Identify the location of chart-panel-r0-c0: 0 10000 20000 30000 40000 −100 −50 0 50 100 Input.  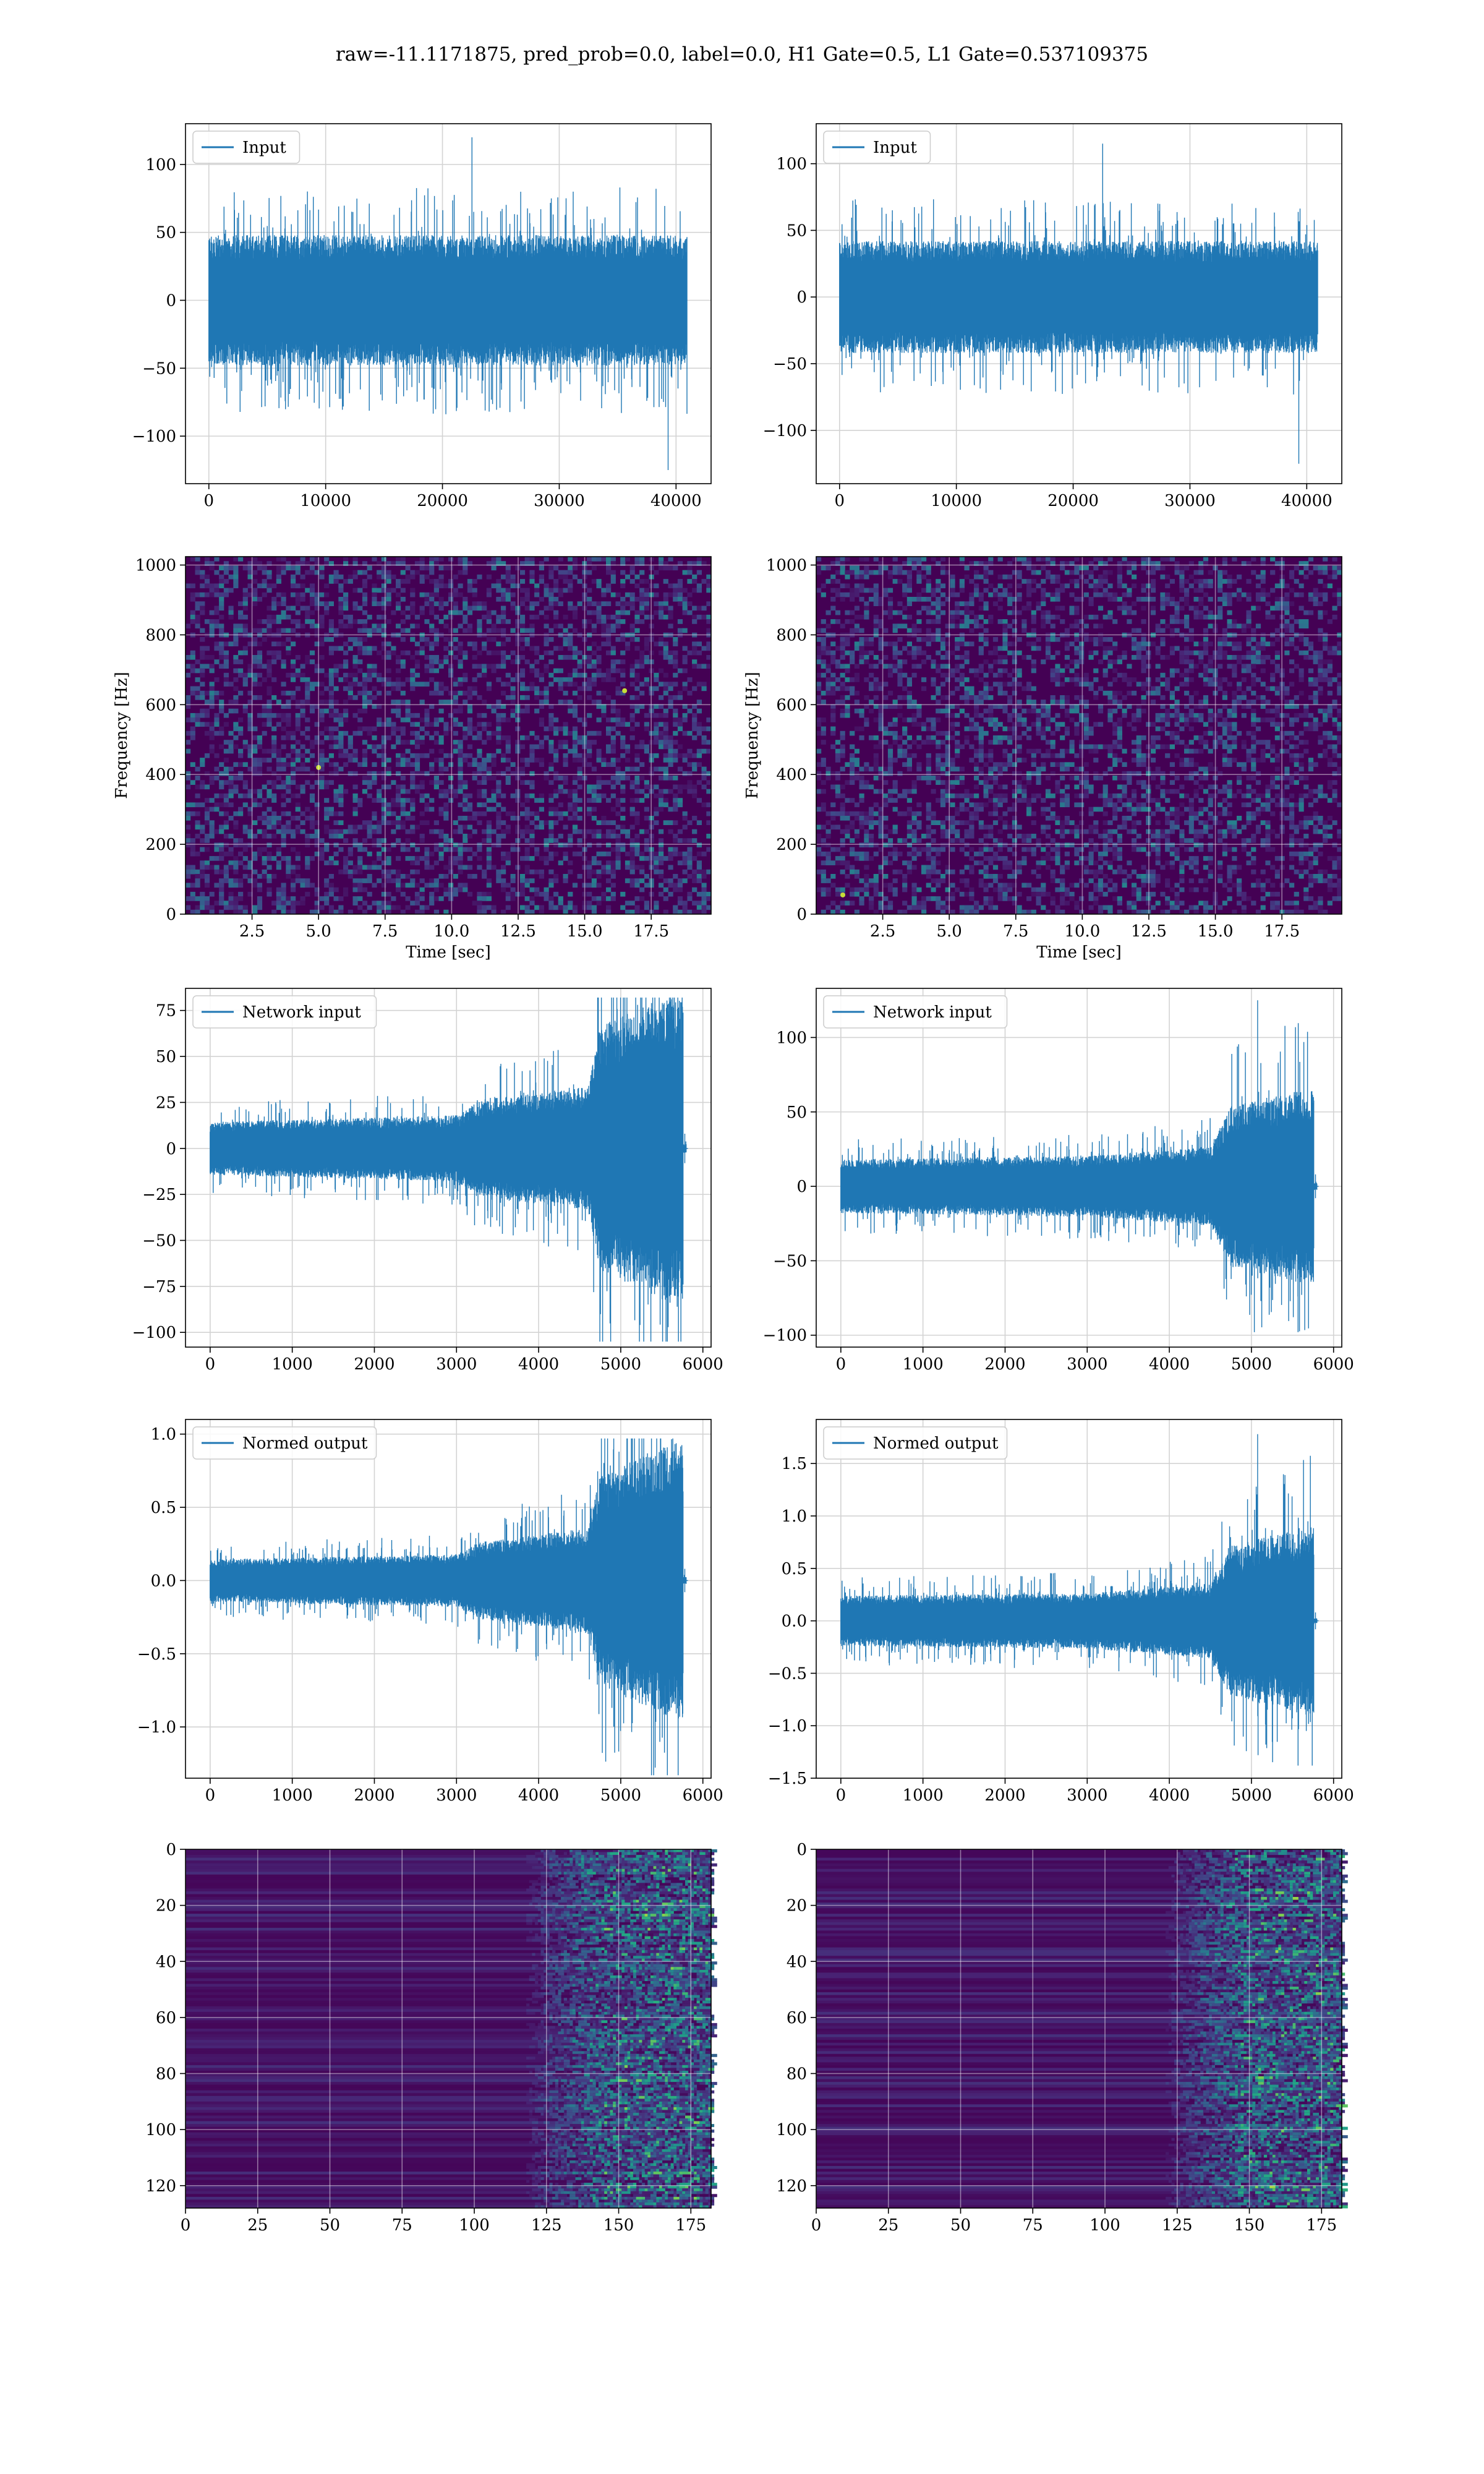
(422, 316).